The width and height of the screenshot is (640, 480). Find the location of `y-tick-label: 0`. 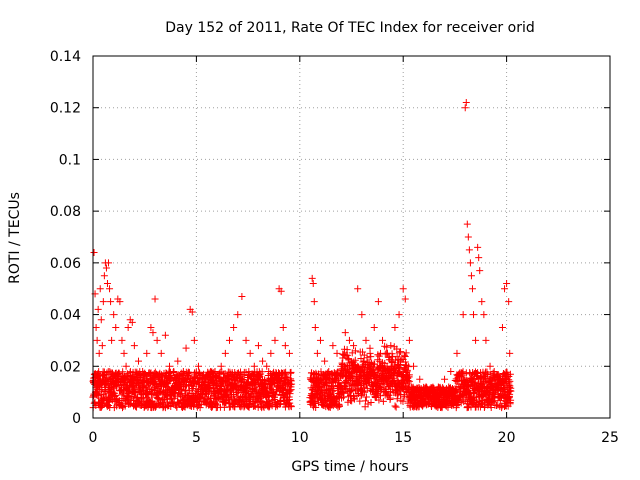

y-tick-label: 0 is located at coordinates (76, 419).